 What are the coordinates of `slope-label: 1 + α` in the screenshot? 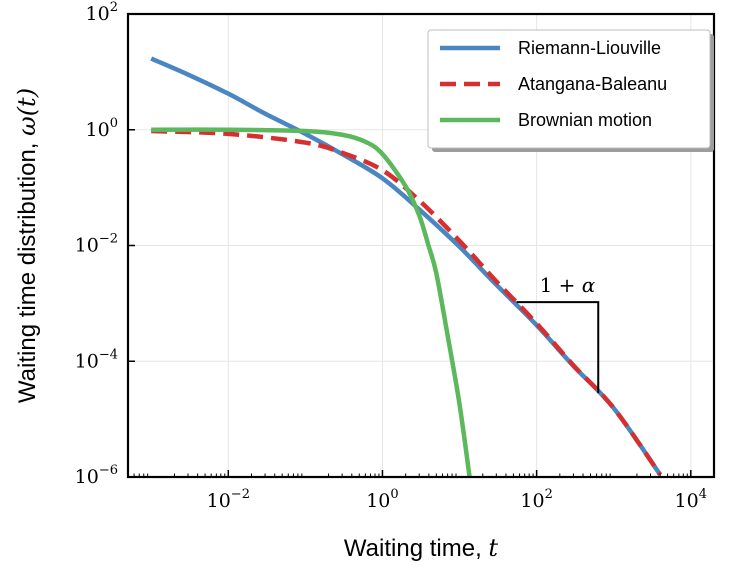 It's located at (568, 285).